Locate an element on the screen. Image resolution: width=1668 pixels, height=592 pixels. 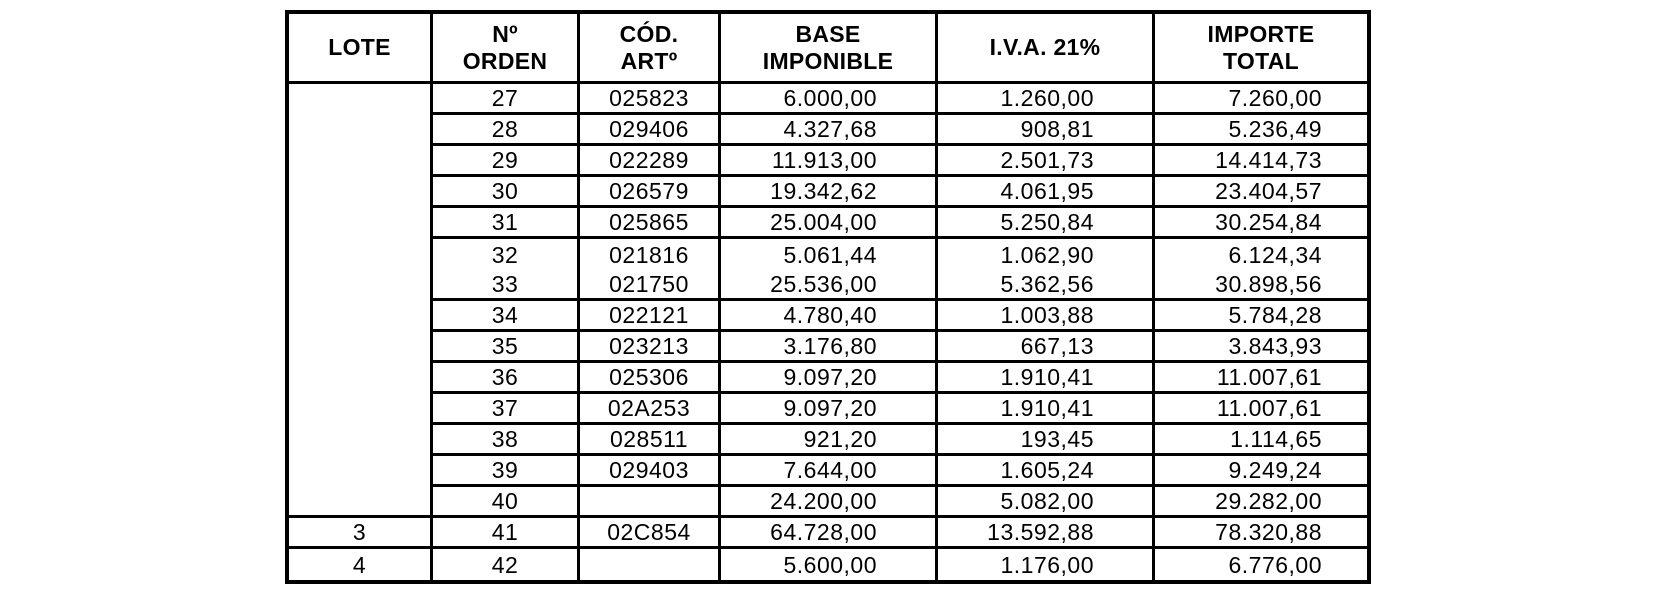
table-row: 3 41 02C854 64.728,00 13.592,88 78.320,88 is located at coordinates (828, 533).